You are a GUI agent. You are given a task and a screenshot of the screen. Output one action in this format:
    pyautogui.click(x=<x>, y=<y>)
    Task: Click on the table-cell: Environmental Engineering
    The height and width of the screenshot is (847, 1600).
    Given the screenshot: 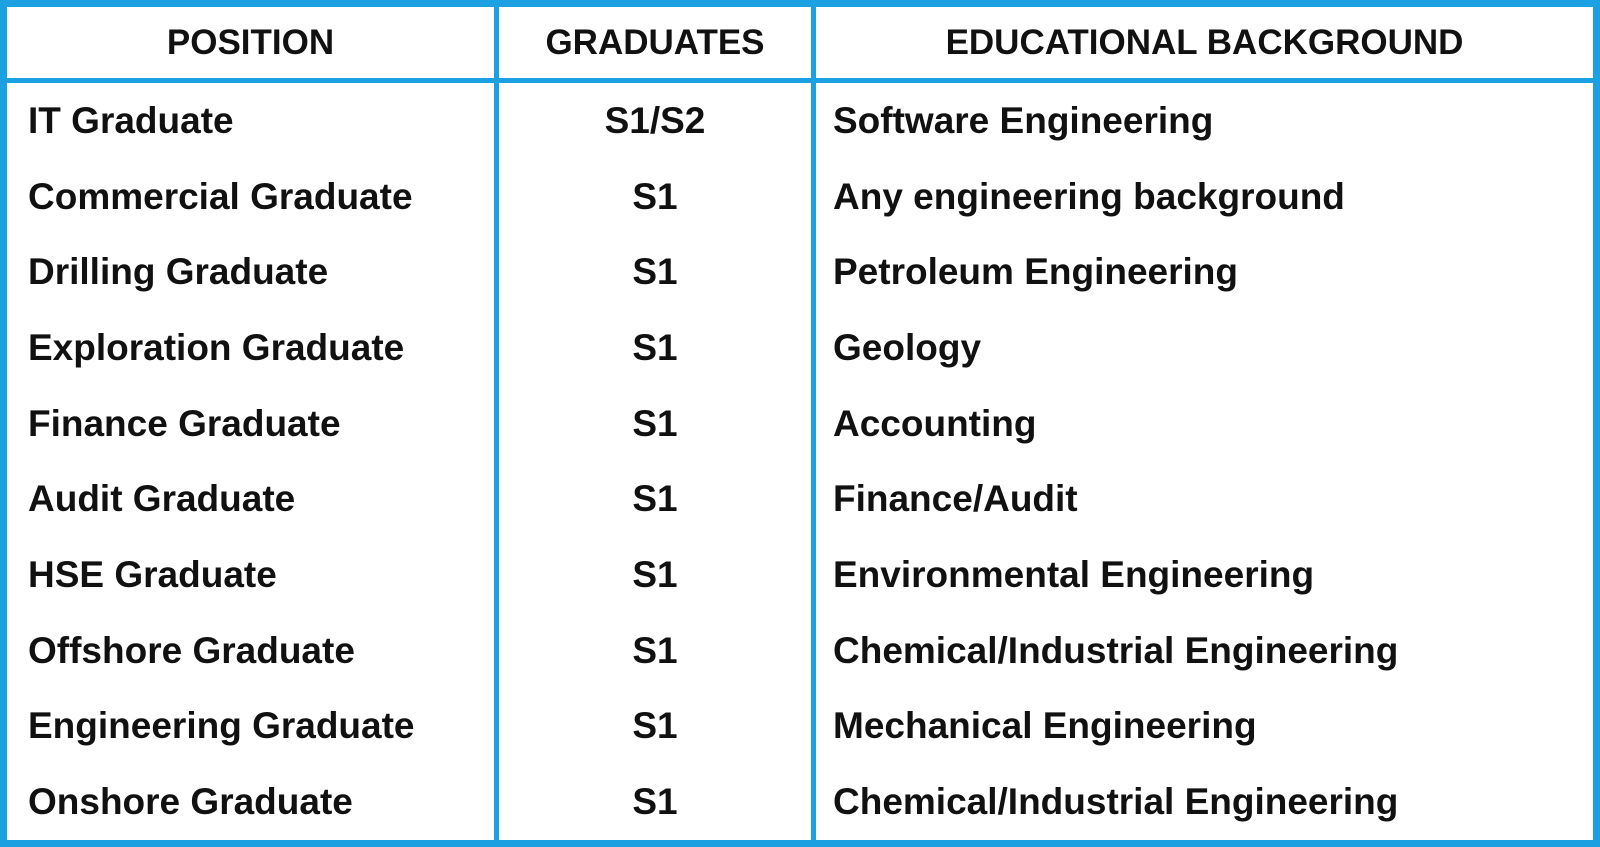 What is the action you would take?
    pyautogui.click(x=1074, y=575)
    